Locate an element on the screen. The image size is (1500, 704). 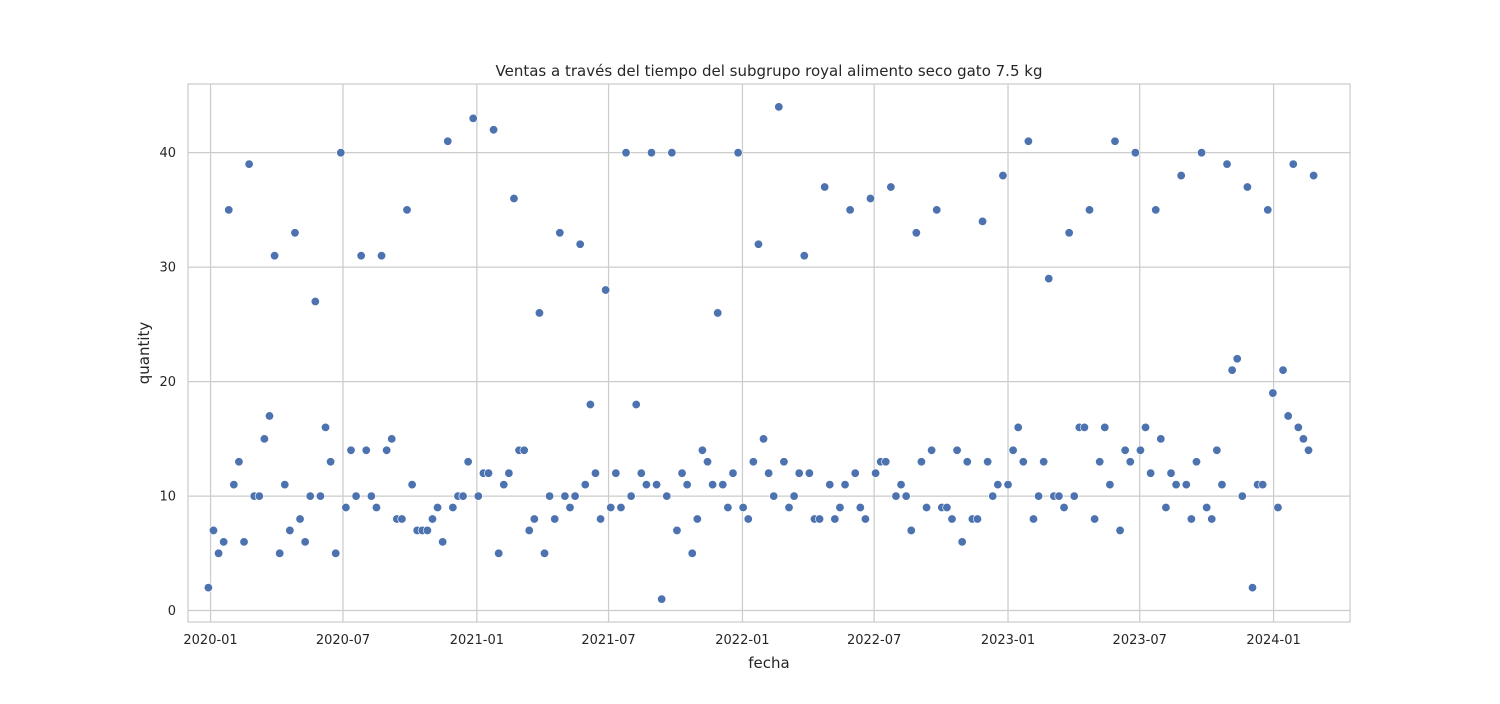
x-tick-label: 2021-01 is located at coordinates (477, 640).